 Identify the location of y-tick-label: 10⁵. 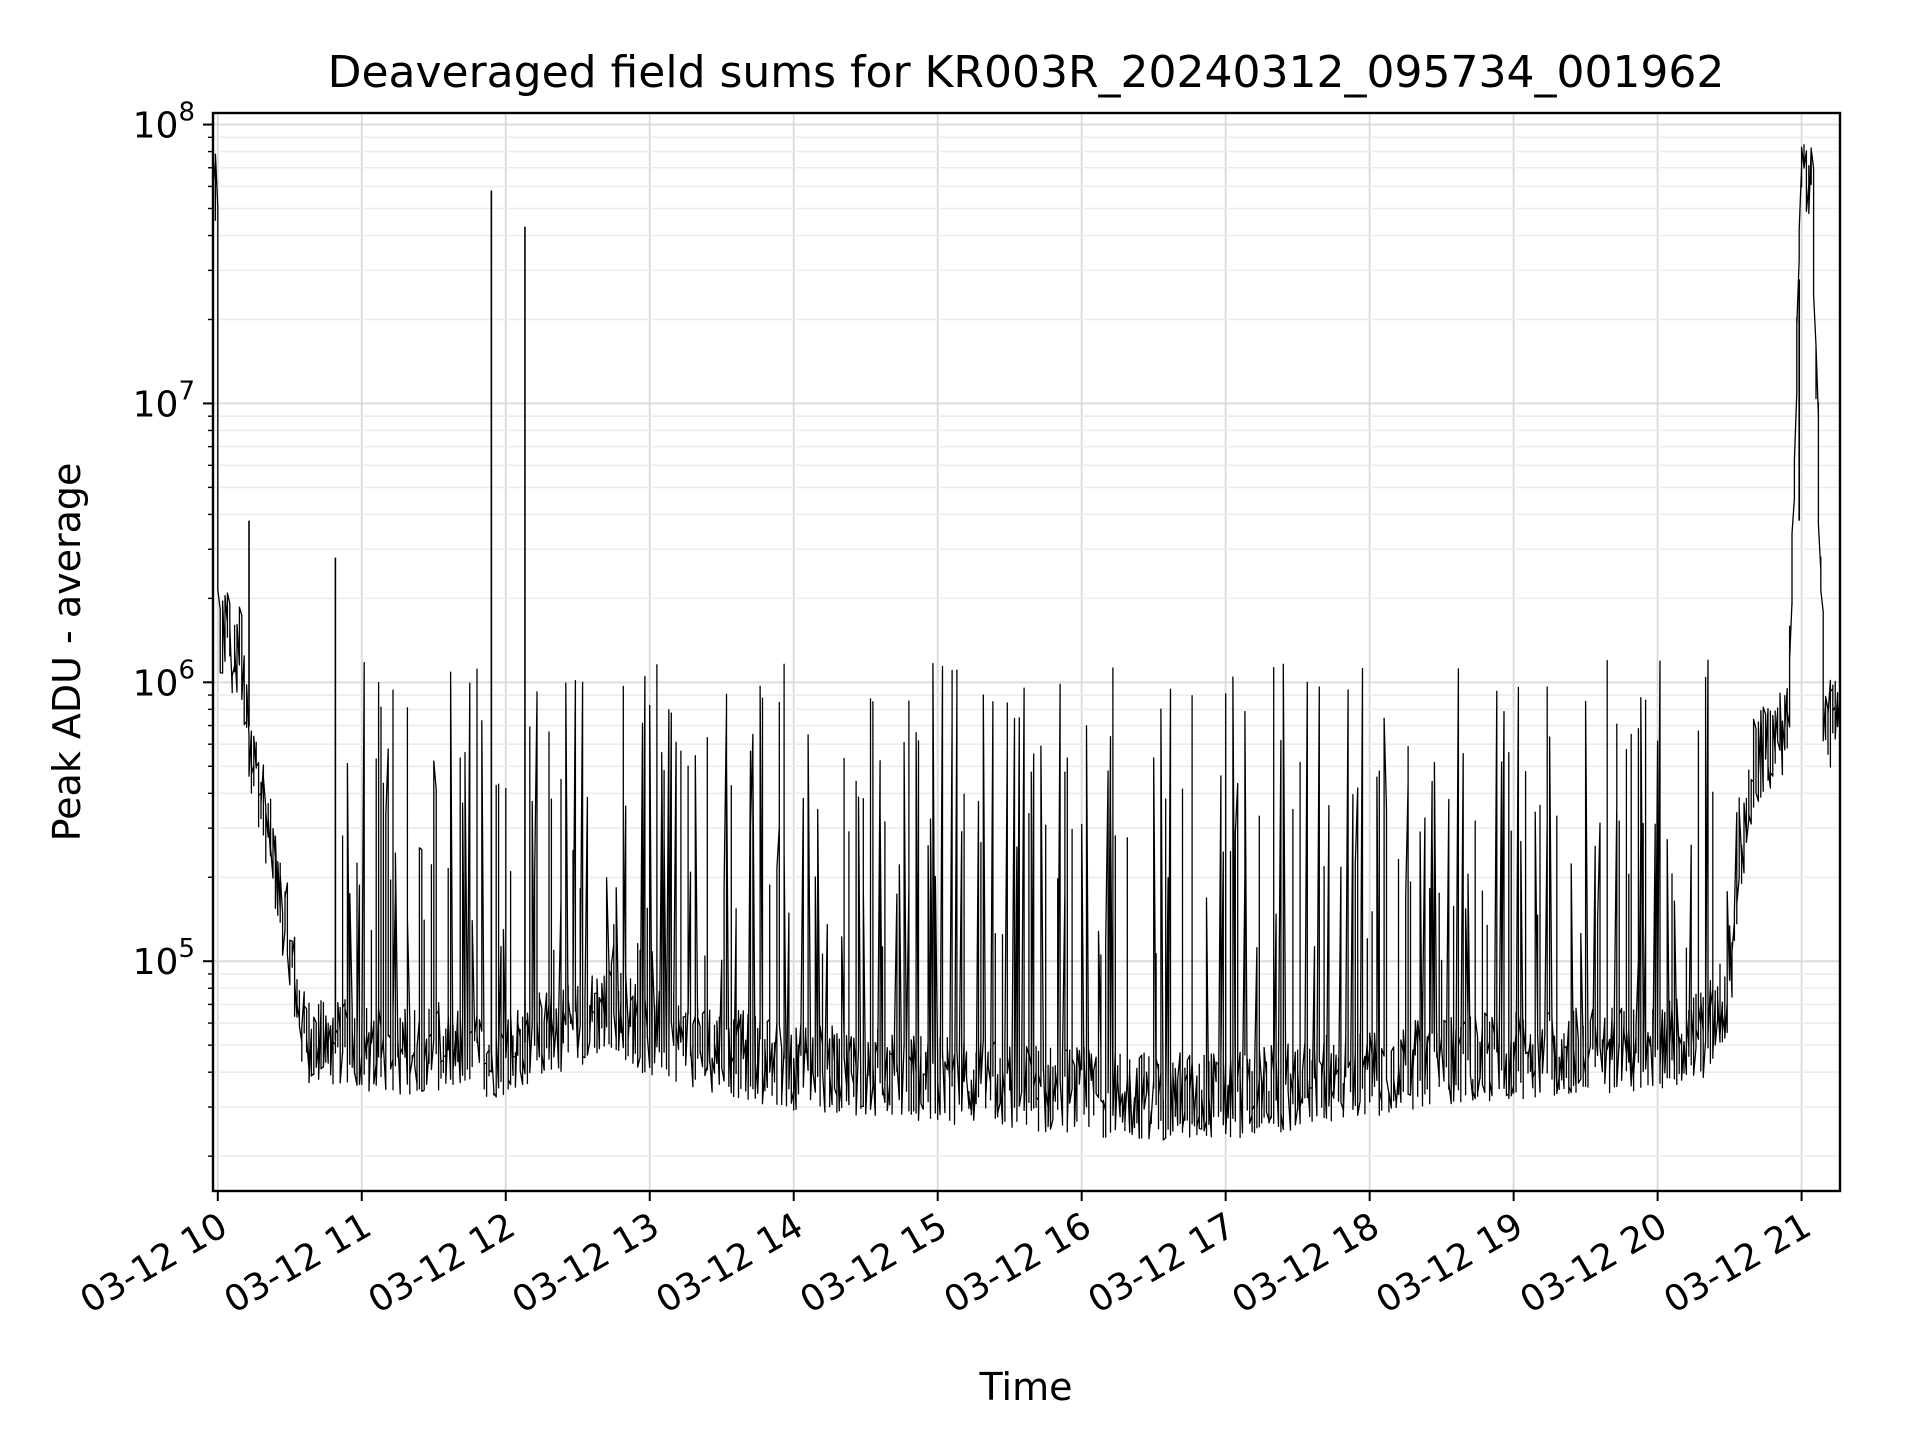
(164, 958).